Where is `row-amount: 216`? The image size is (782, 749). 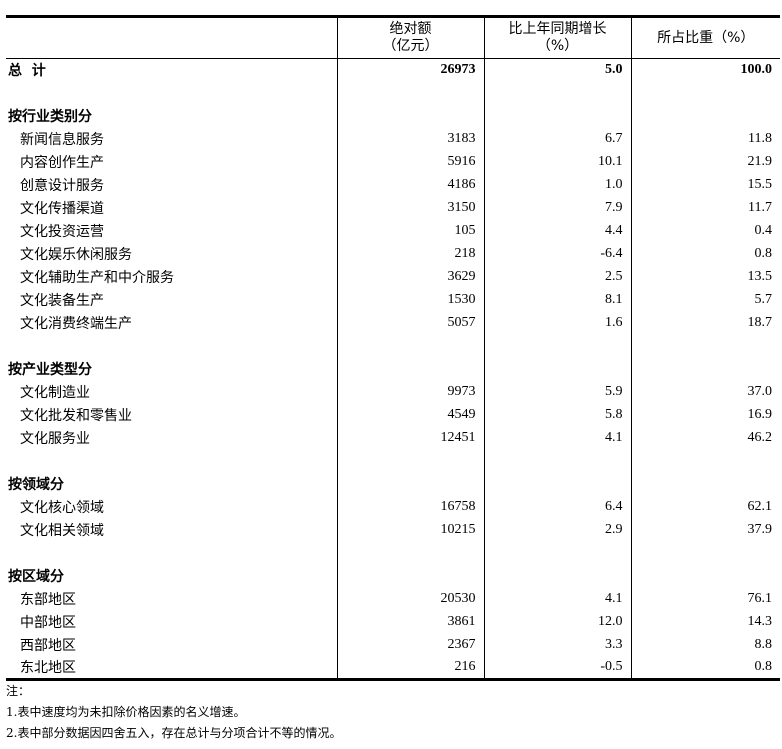 row-amount: 216 is located at coordinates (410, 668).